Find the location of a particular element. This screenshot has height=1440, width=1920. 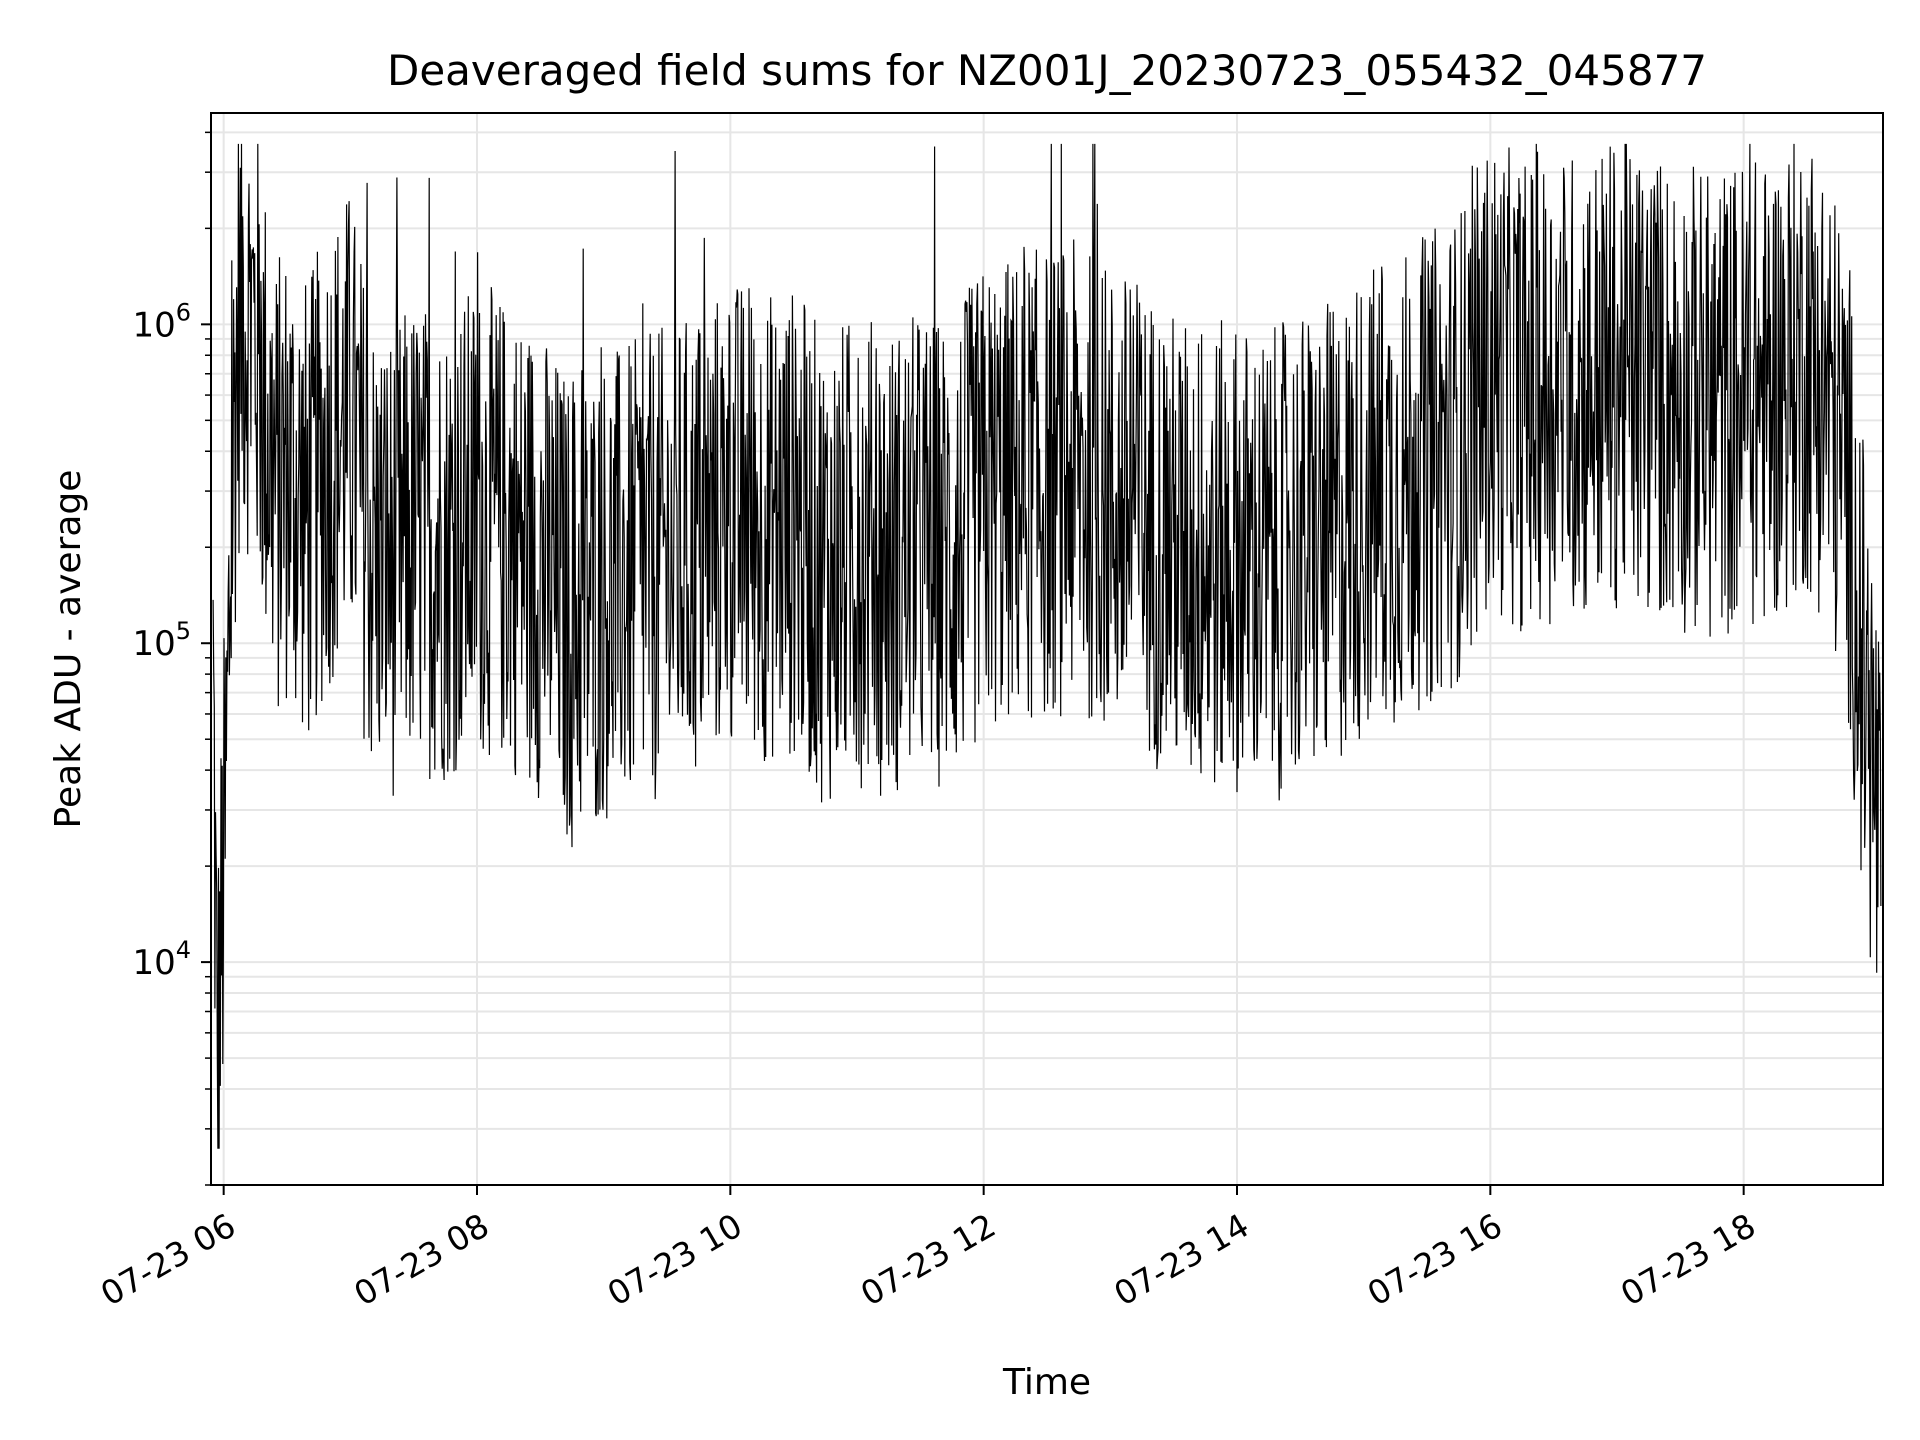

x-axis-label: Time is located at coordinates (1046, 1382).